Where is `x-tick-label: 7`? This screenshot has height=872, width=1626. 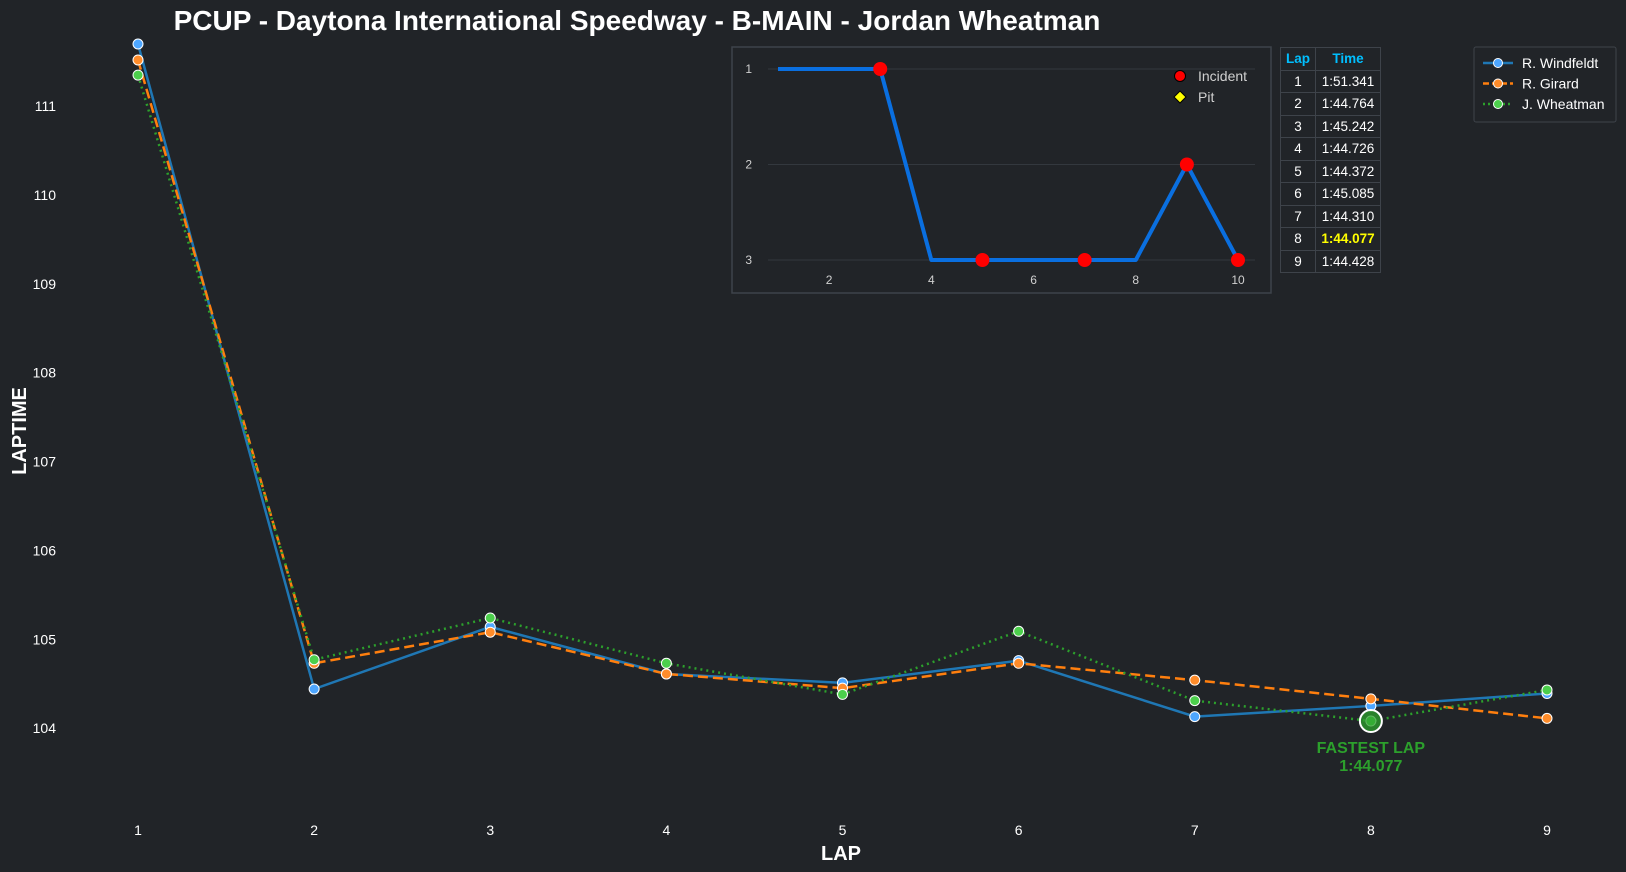 x-tick-label: 7 is located at coordinates (1195, 830).